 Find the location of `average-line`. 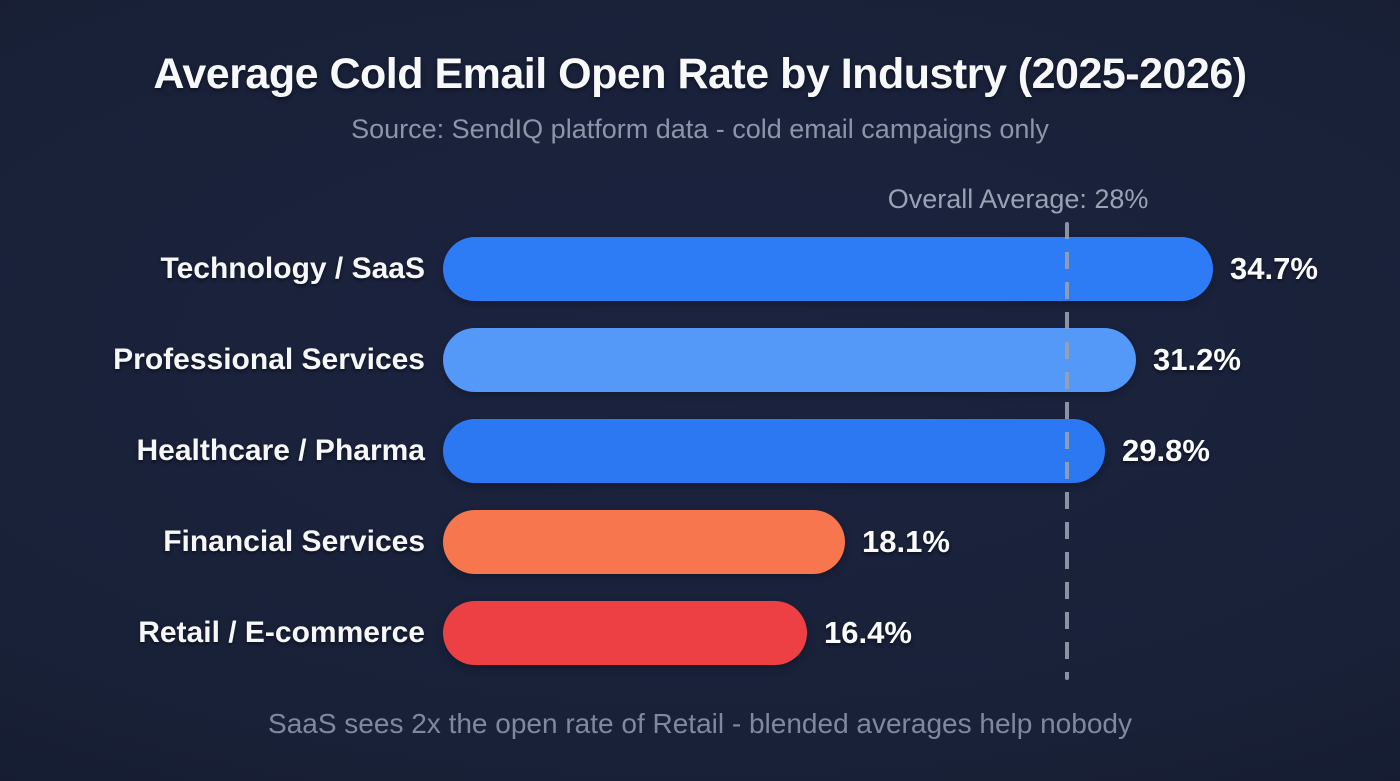

average-line is located at coordinates (1067, 451).